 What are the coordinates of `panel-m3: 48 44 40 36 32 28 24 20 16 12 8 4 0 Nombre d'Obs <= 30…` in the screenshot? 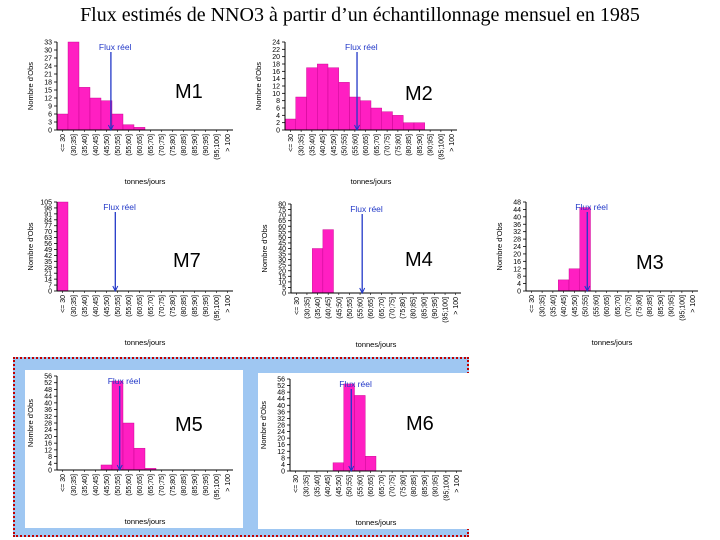 It's located at (601, 272).